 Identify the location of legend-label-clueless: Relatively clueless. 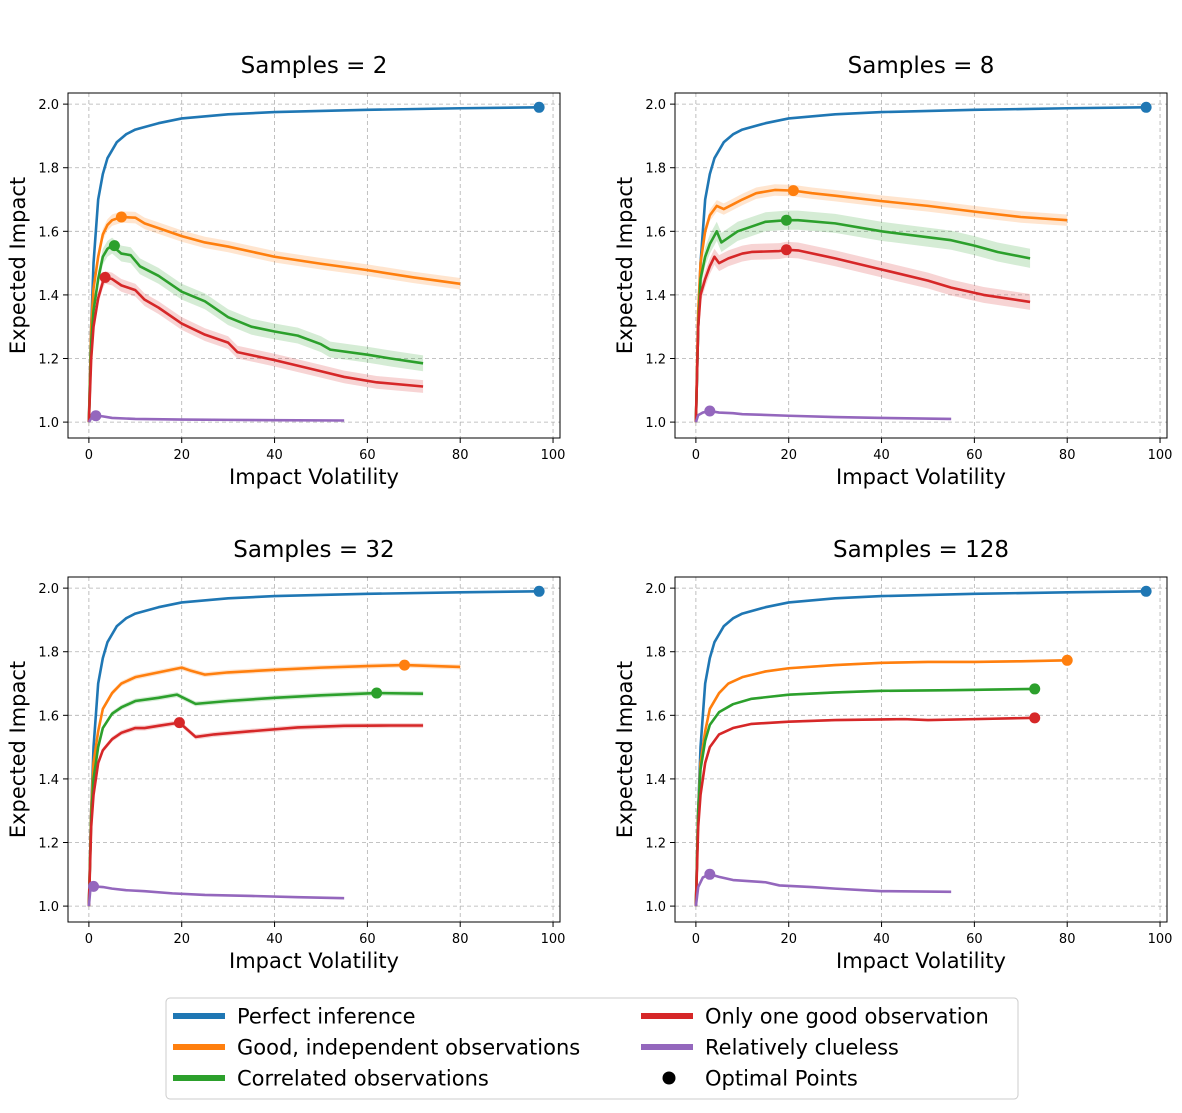
(802, 1048).